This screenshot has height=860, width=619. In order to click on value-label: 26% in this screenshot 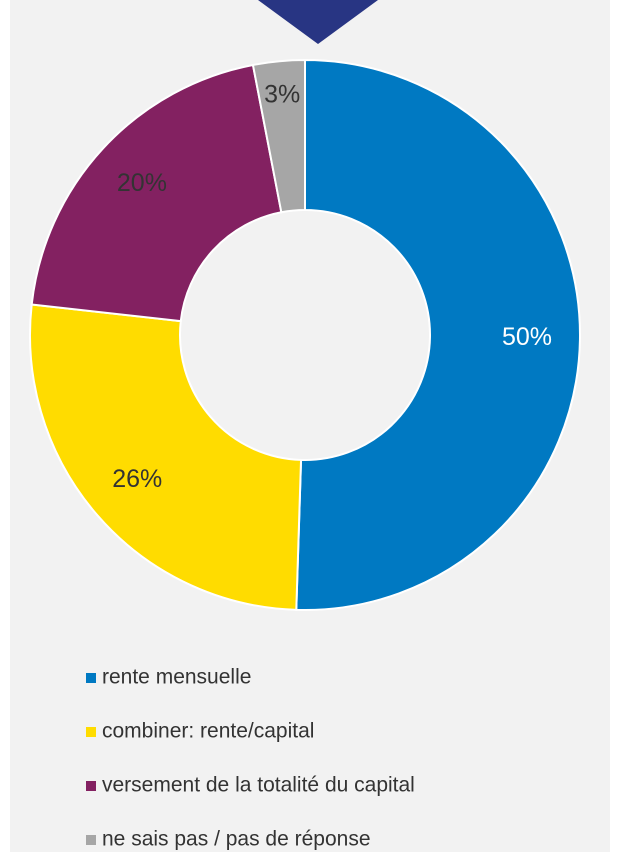, I will do `click(137, 479)`.